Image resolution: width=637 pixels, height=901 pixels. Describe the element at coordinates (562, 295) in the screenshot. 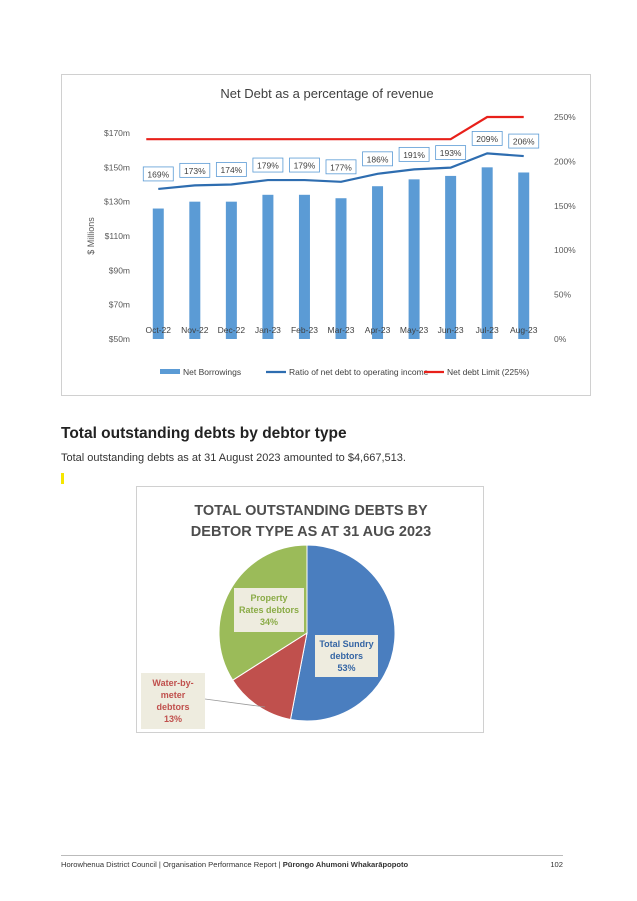

I see `y2-tick-label: 50%` at that location.